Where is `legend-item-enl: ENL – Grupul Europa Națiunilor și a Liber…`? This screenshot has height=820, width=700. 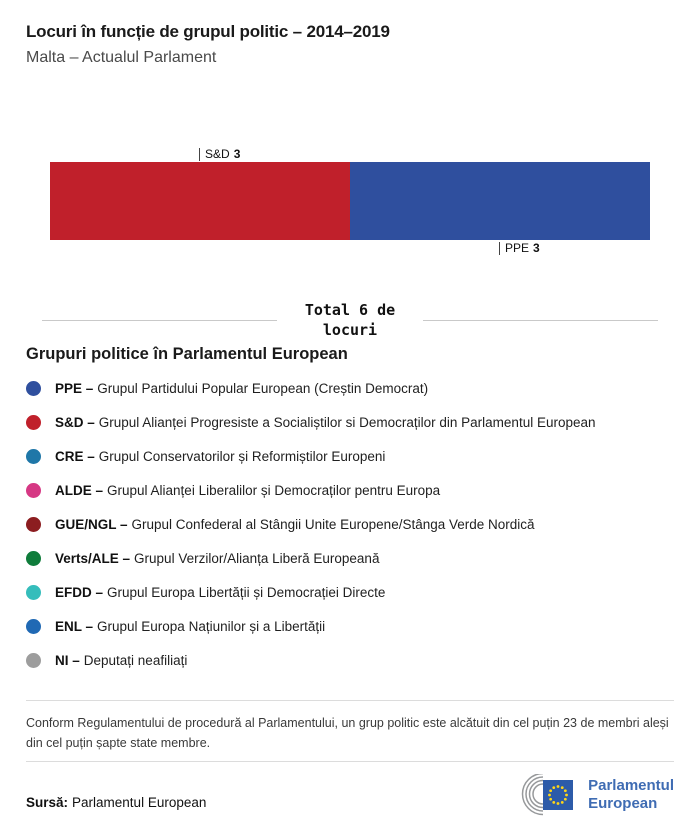 legend-item-enl: ENL – Grupul Europa Națiunilor și a Liber… is located at coordinates (350, 627).